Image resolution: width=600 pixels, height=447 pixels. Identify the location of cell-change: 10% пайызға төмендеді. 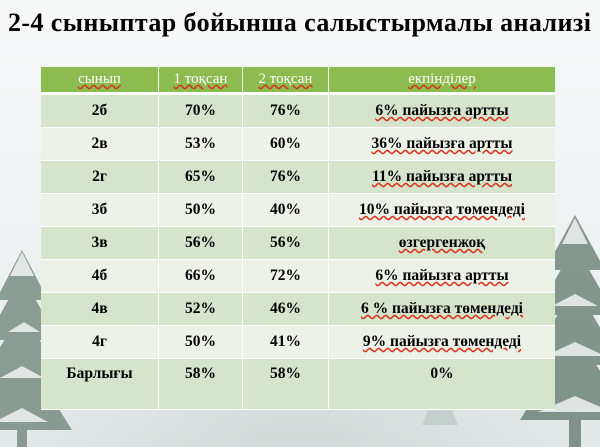
(442, 210).